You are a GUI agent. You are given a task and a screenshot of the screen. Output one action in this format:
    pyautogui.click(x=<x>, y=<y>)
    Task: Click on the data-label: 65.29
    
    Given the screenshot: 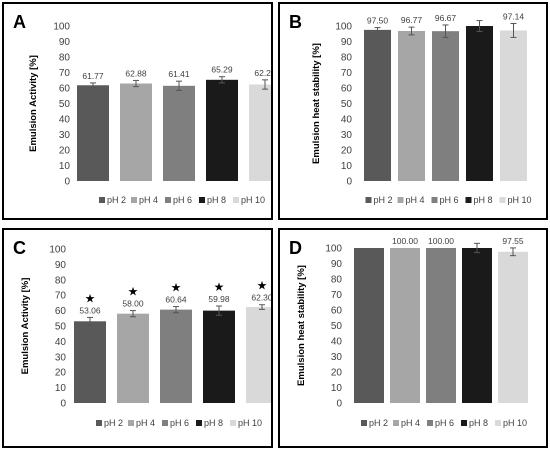 What is the action you would take?
    pyautogui.click(x=222, y=70)
    